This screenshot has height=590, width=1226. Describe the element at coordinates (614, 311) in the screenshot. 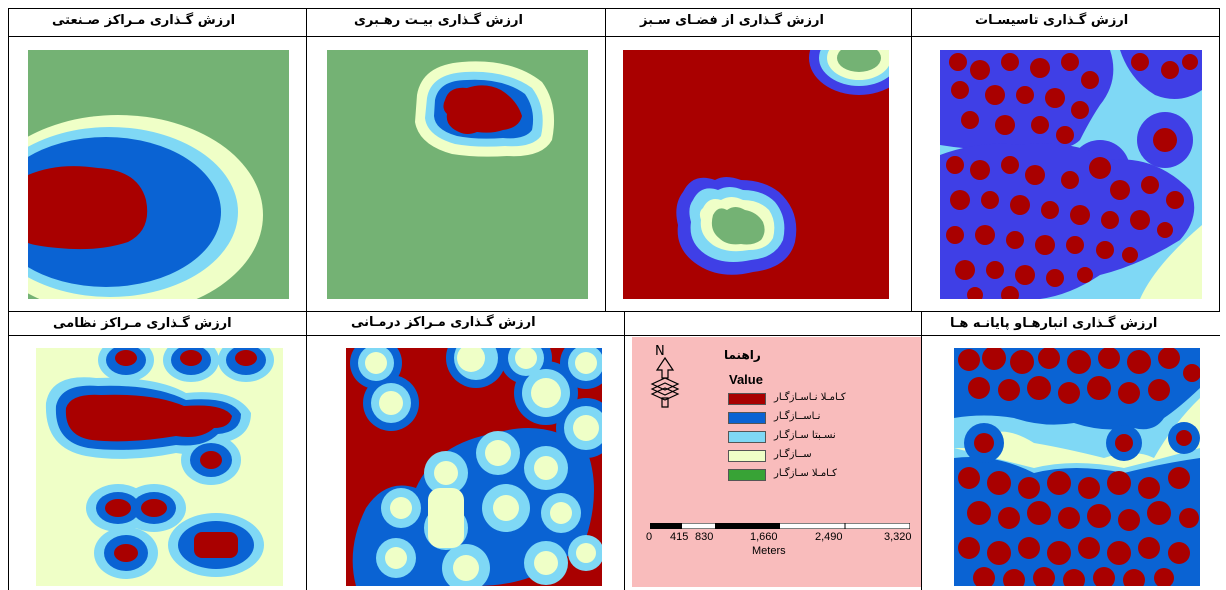

I see `middle-line` at that location.